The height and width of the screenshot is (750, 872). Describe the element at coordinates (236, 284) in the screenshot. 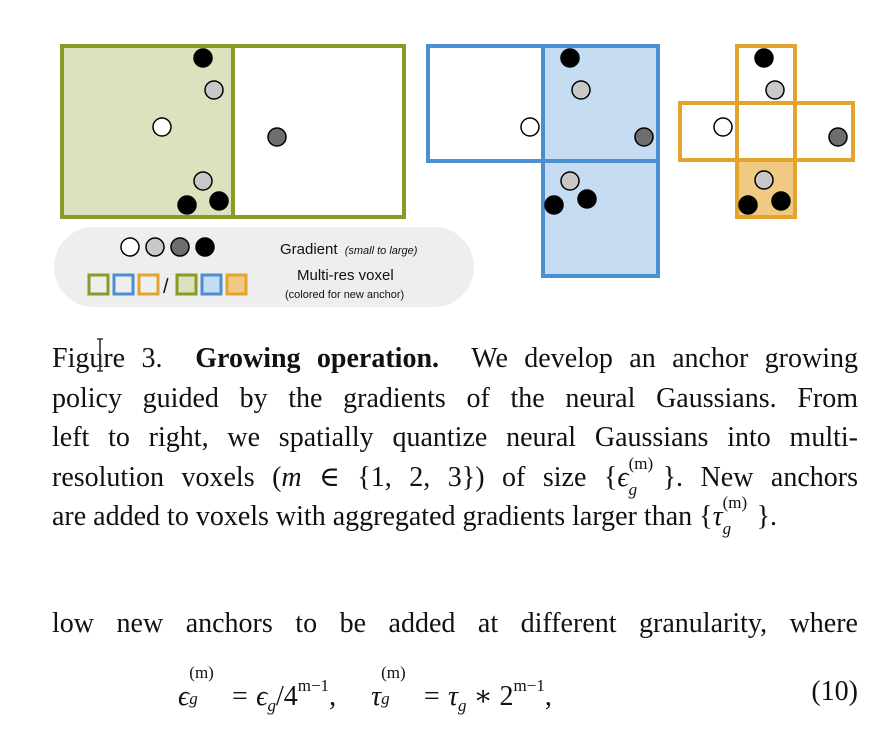

I see `legend-voxel-orange-new` at that location.